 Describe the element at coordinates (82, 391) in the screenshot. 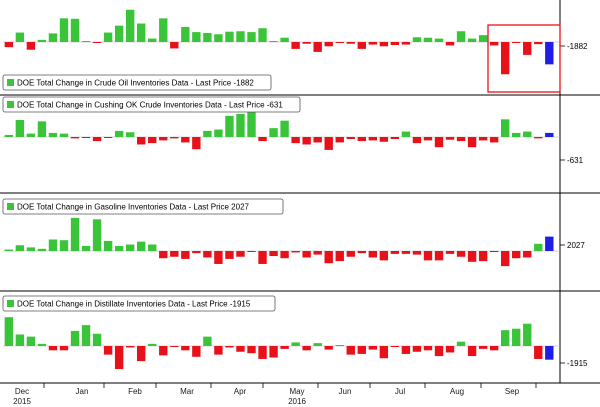

I see `x-tick-label: Jan` at that location.